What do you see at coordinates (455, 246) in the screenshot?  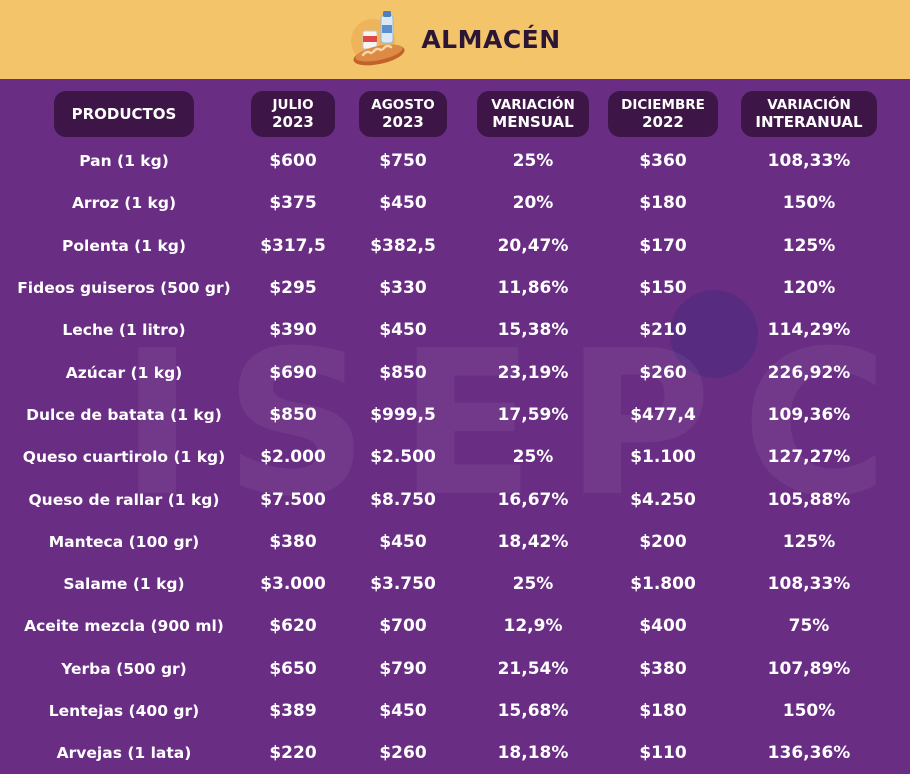 I see `table-row: Polenta (1 kg) $317,5 $382,5 20,47% $170 125%` at bounding box center [455, 246].